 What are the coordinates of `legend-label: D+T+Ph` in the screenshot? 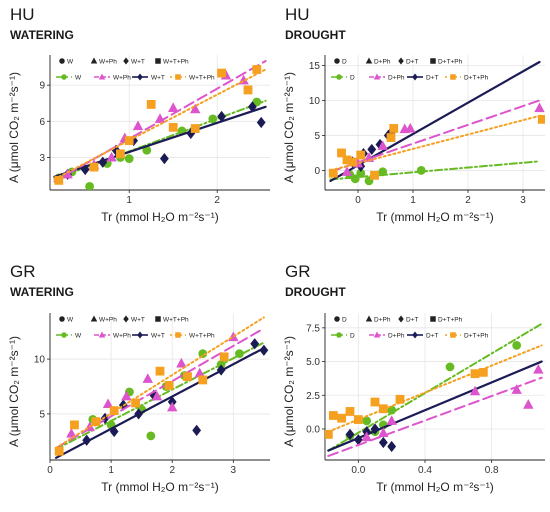 It's located at (476, 78).